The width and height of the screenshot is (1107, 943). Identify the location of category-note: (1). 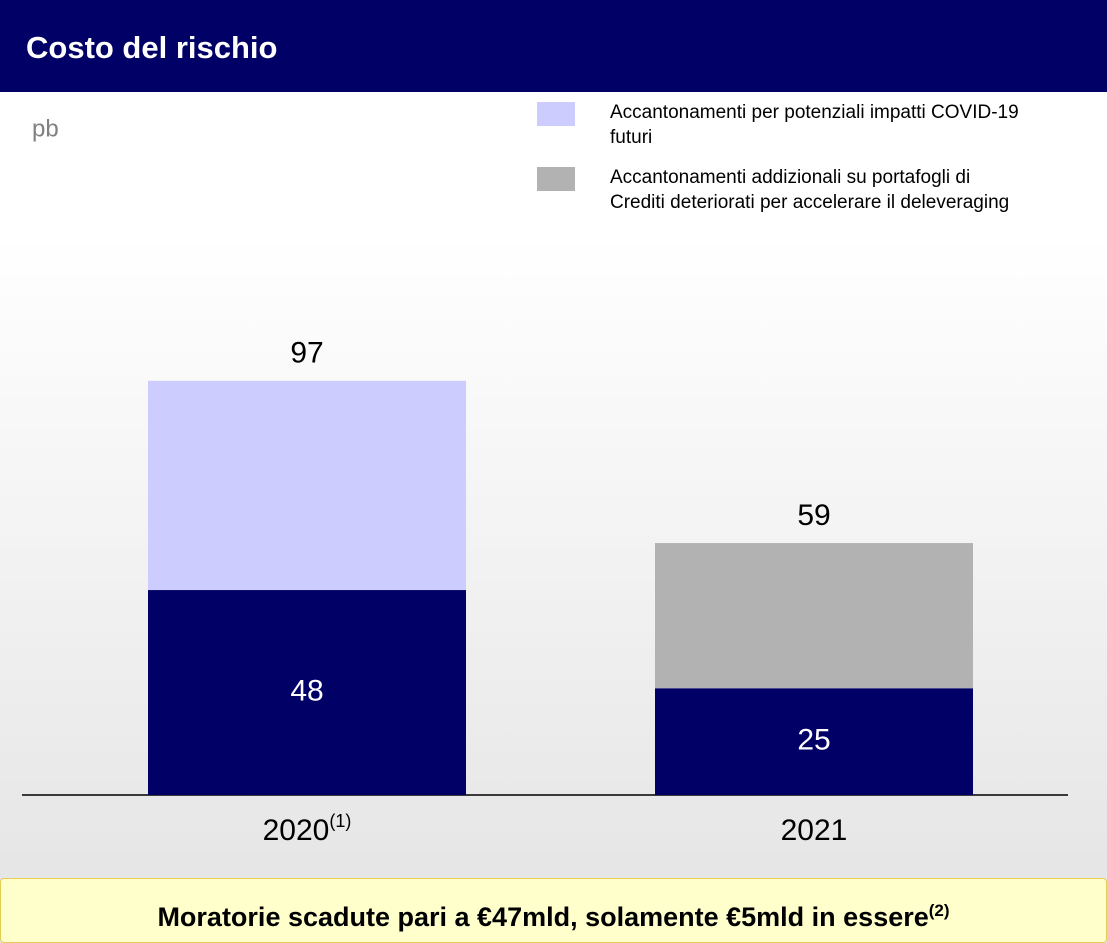
(340, 821).